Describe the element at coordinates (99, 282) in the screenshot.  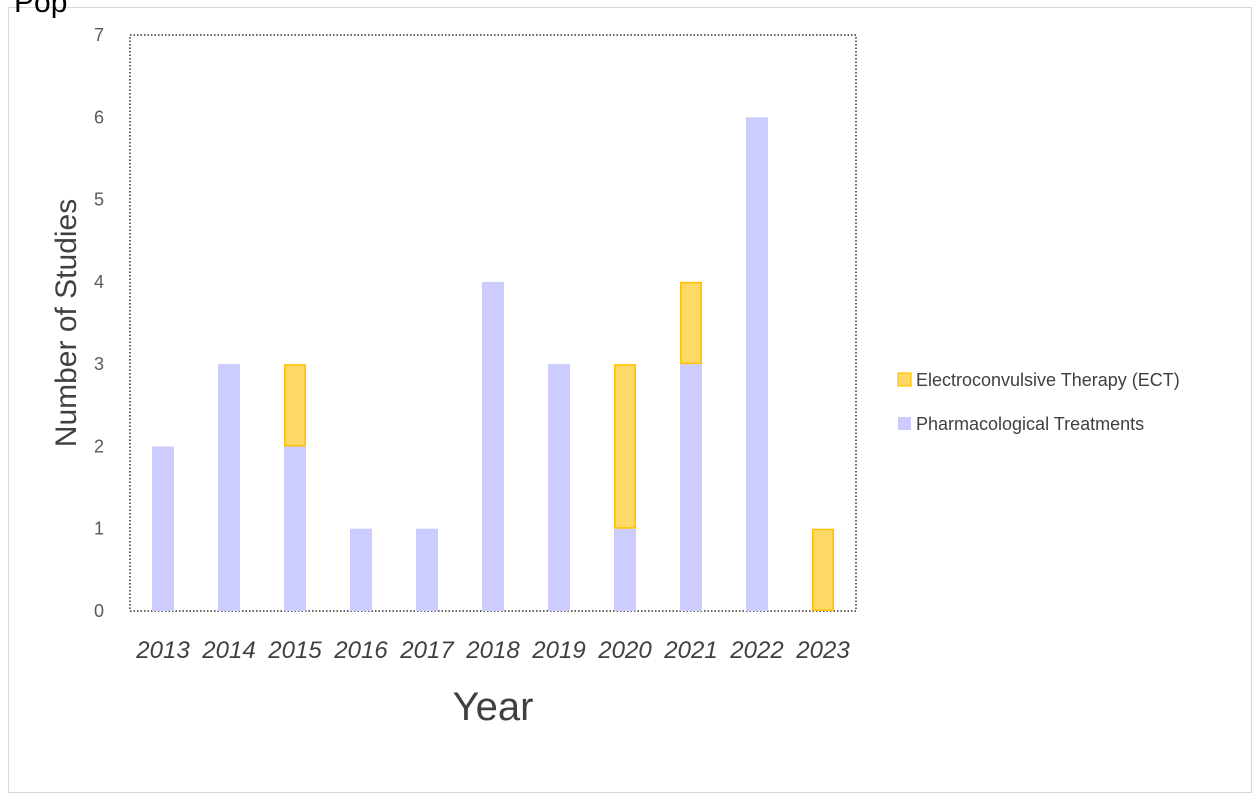
I see `y-tick-label: 4` at that location.